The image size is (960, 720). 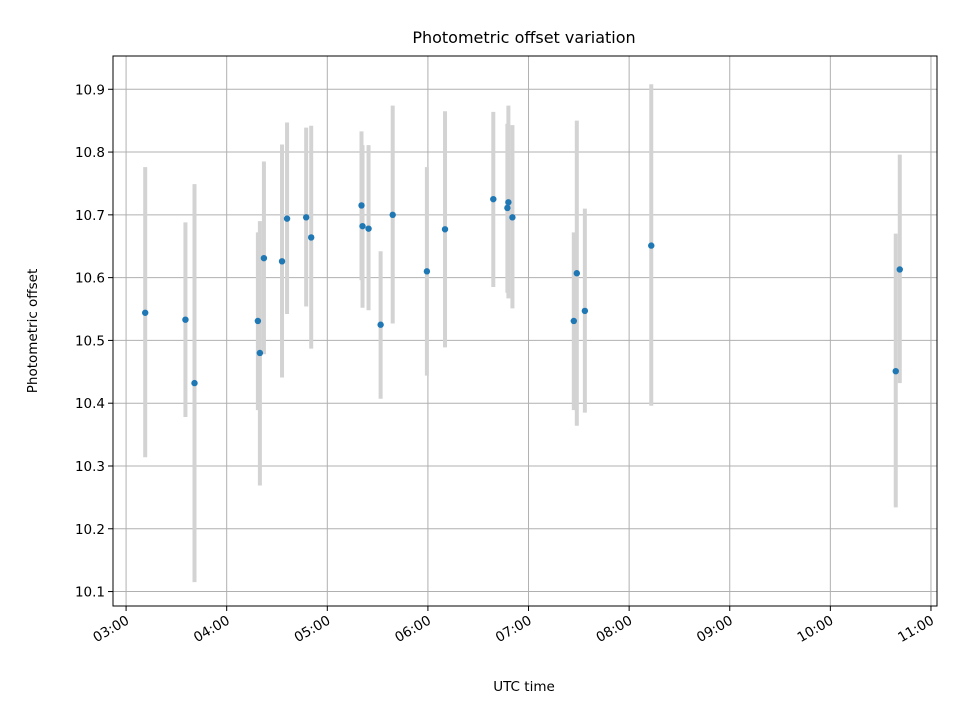 What do you see at coordinates (90, 341) in the screenshot?
I see `y-tick-label: 10.5` at bounding box center [90, 341].